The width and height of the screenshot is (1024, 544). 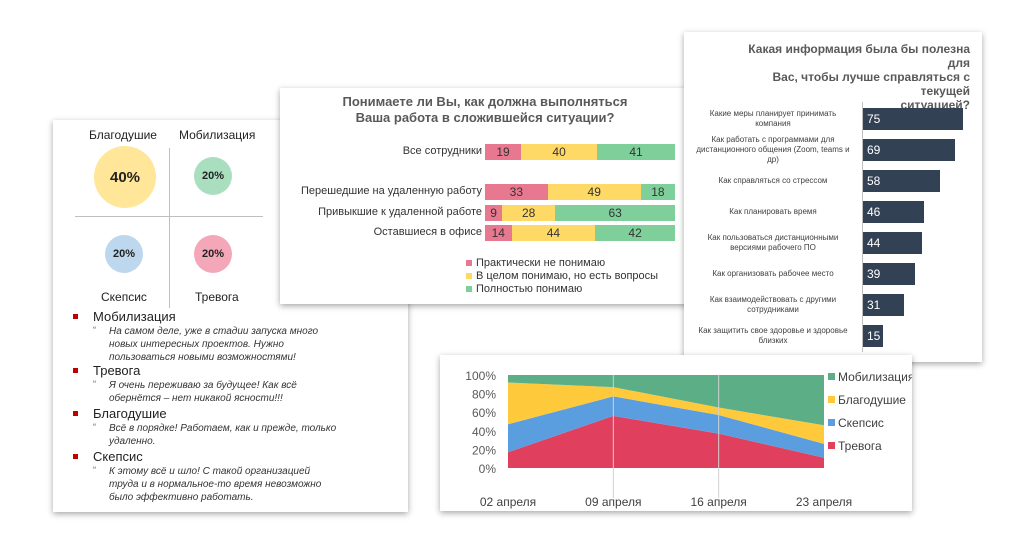 I want to click on quadrant-divider-horizontal, so click(x=169, y=216).